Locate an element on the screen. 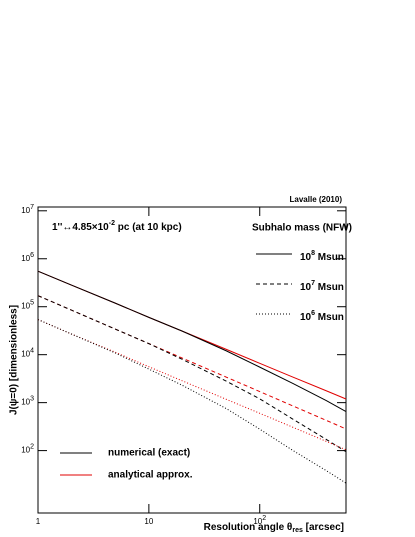 The image size is (415, 537). legend-label: 108 Msun is located at coordinates (322, 256).